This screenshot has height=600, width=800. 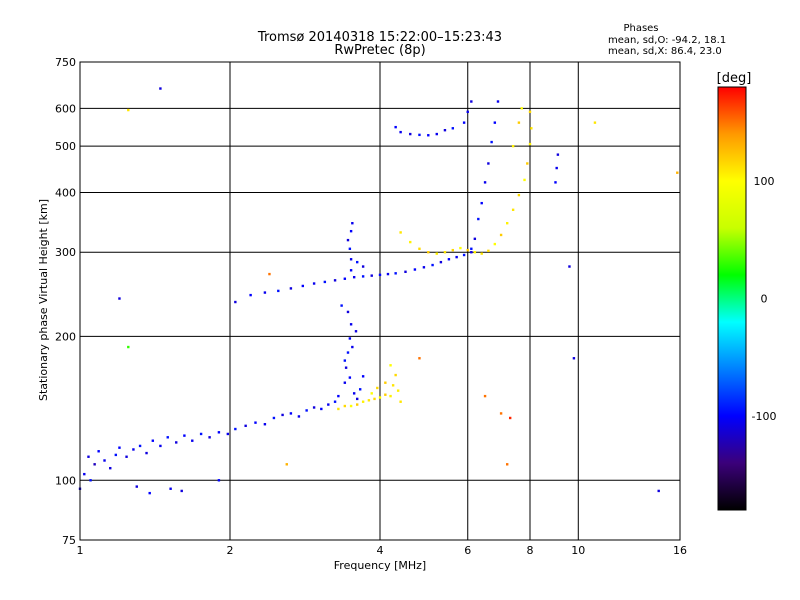 I want to click on chart-subtitle: RwPretec (8p), so click(x=379, y=50).